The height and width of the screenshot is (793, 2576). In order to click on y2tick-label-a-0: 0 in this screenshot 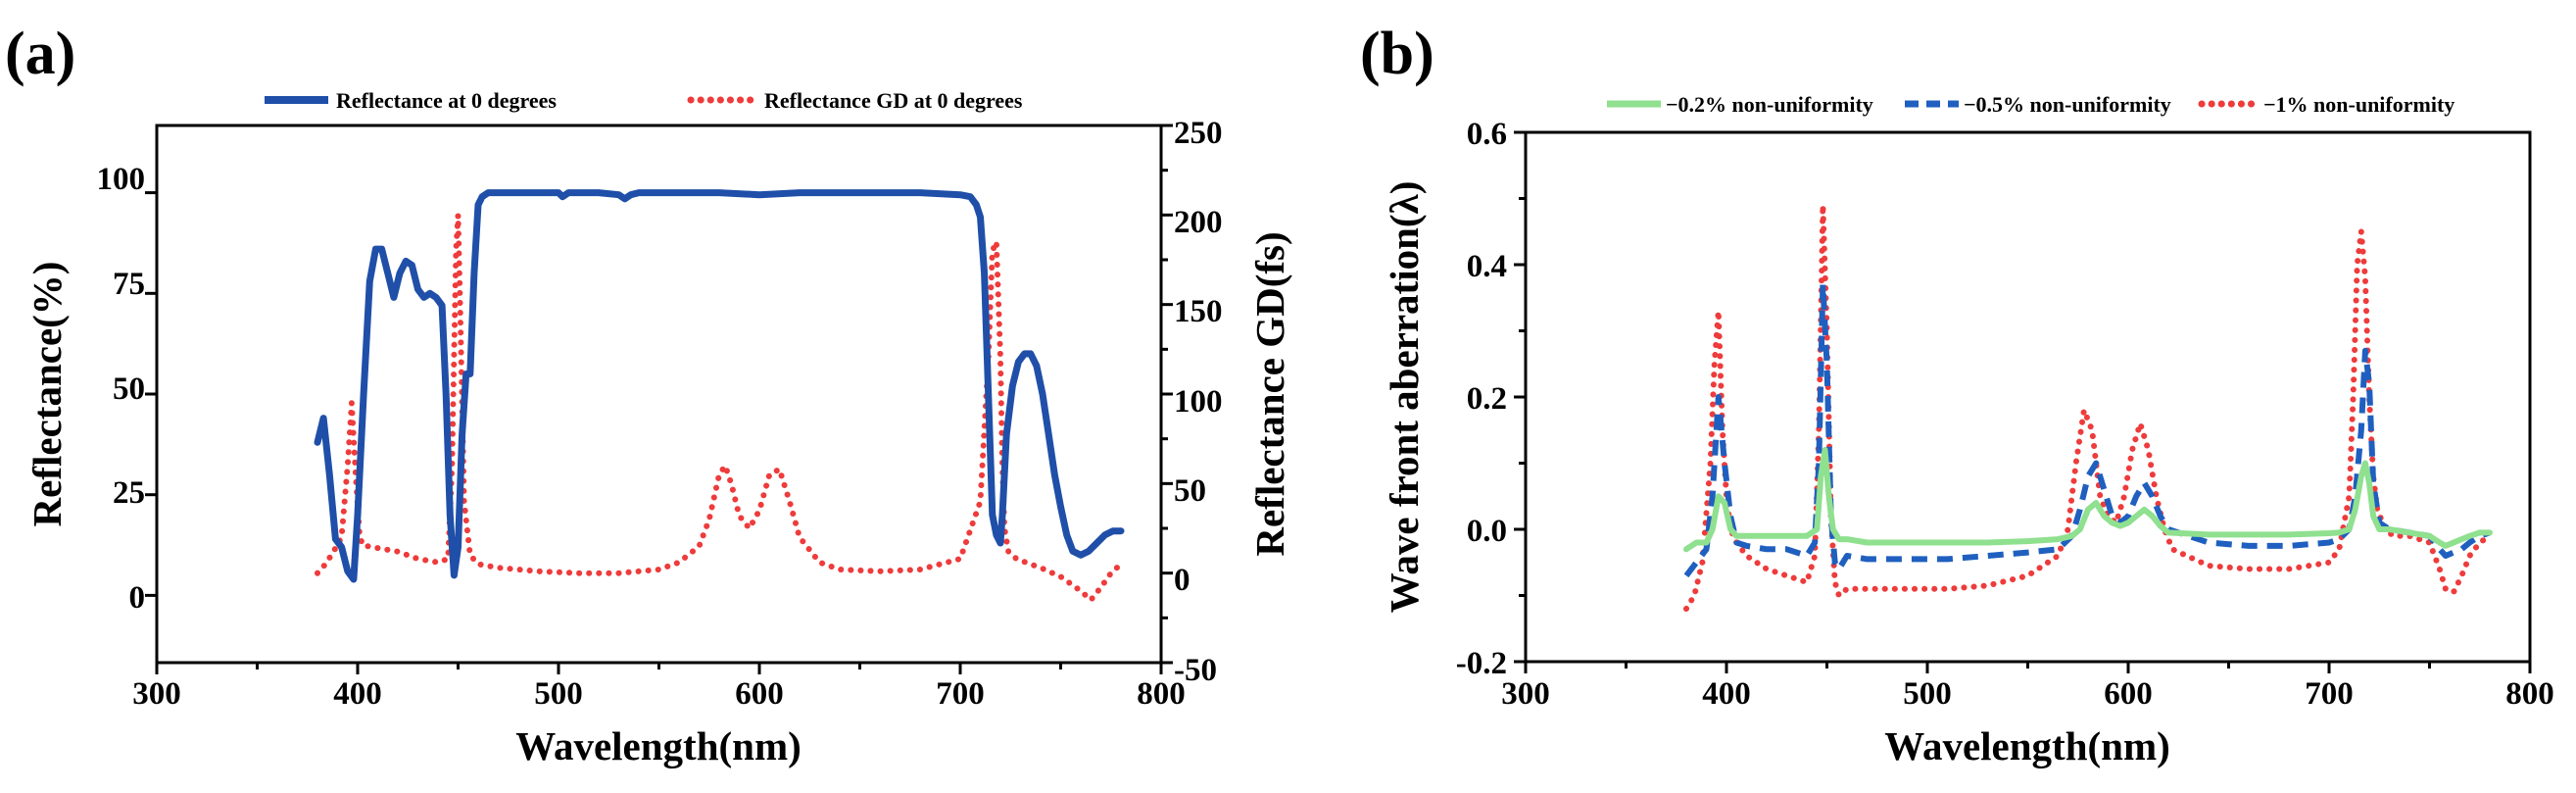, I will do `click(1182, 580)`.